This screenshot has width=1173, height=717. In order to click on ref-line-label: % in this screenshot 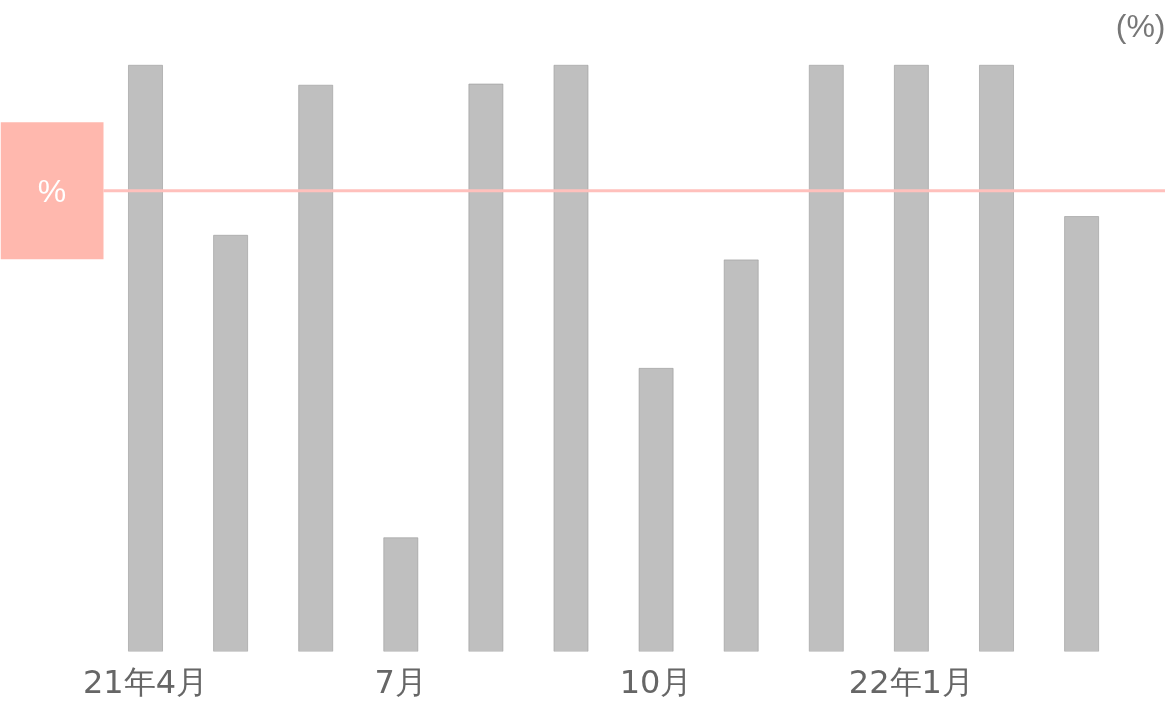, I will do `click(52, 190)`.